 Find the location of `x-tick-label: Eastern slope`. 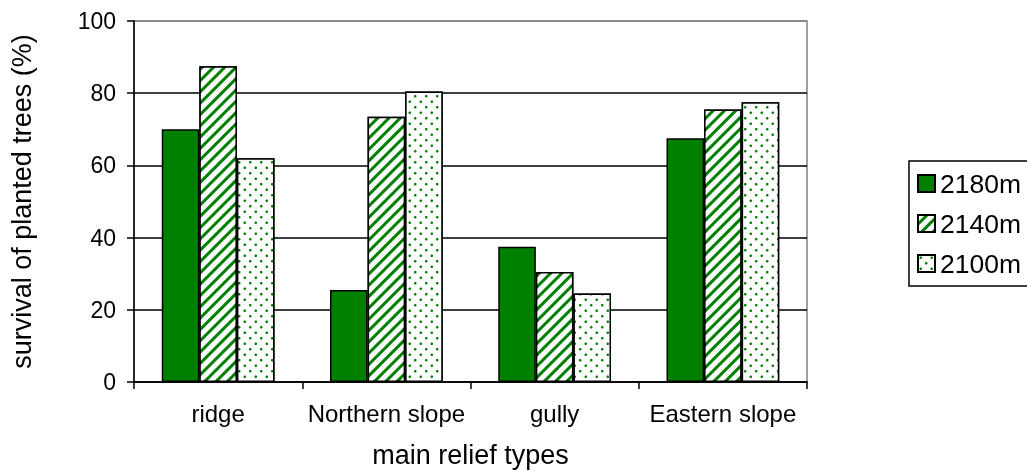

x-tick-label: Eastern slope is located at coordinates (723, 413).